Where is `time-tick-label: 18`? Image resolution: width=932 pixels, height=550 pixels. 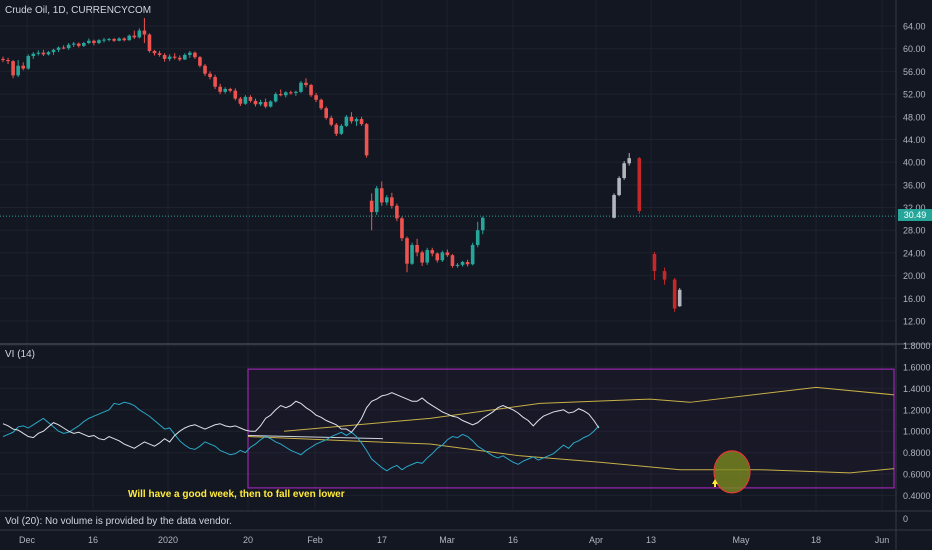 time-tick-label: 18 is located at coordinates (816, 540).